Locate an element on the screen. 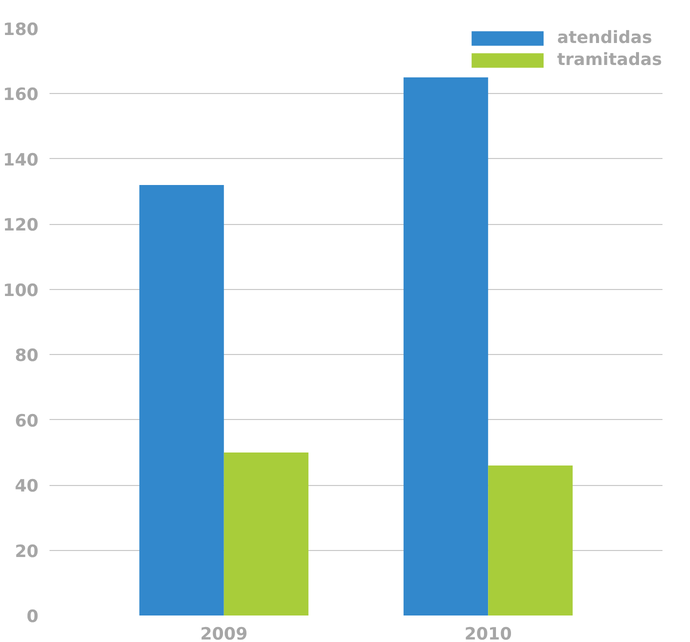  y-tick-label: 80 is located at coordinates (26, 356).